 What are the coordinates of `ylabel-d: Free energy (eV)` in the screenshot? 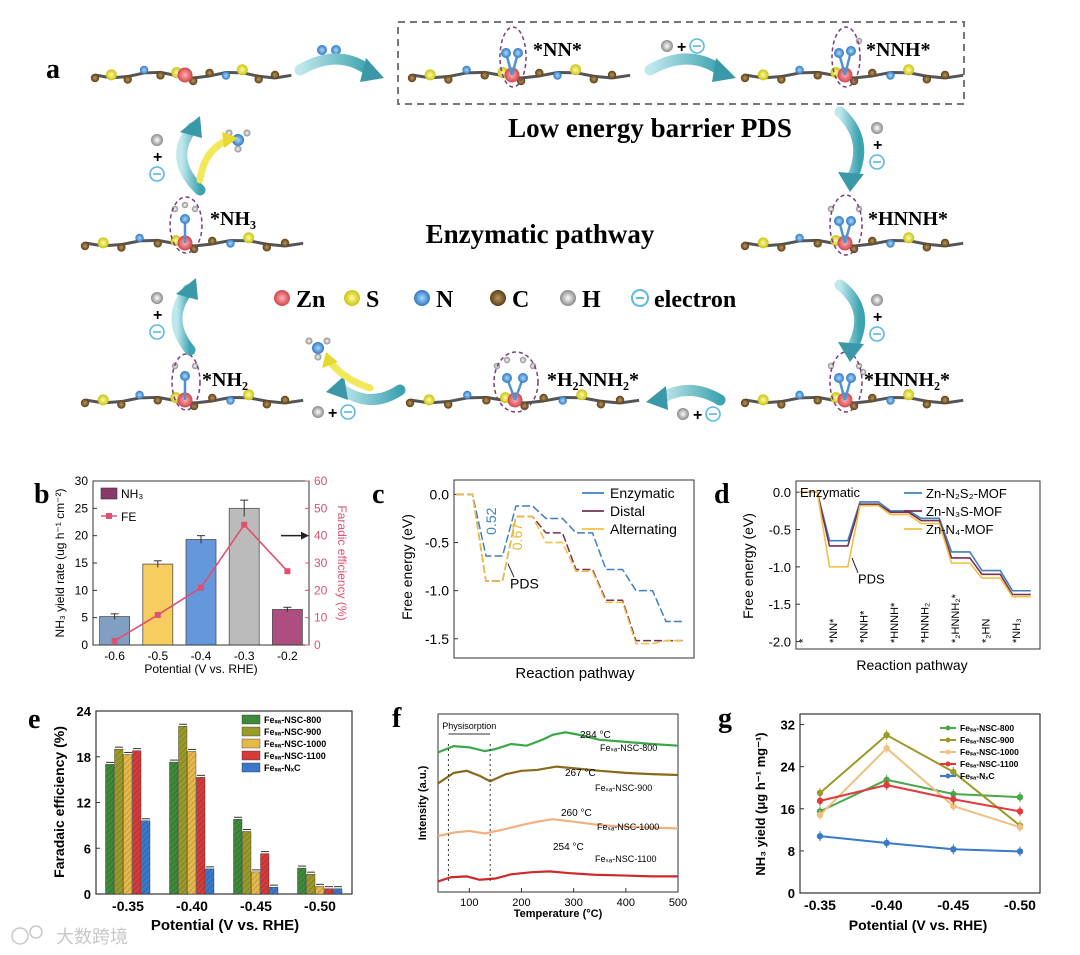 It's located at (748, 566).